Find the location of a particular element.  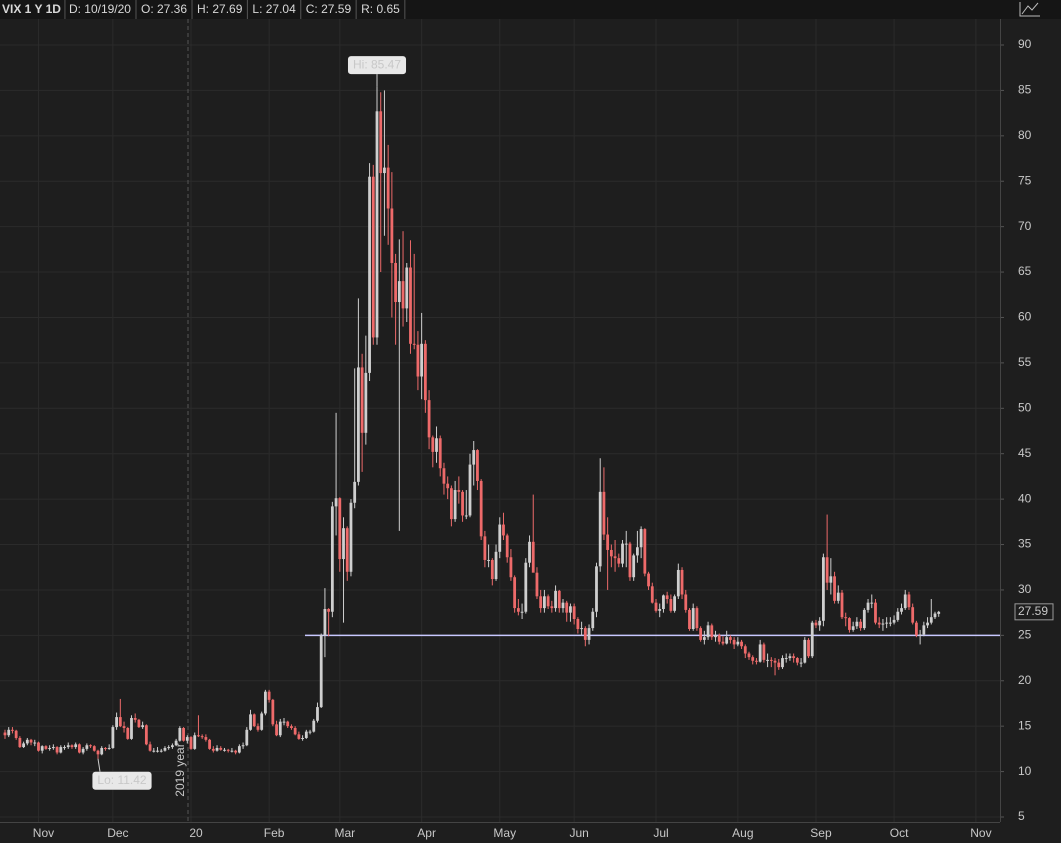

x-tick-label: Dec is located at coordinates (117, 833).